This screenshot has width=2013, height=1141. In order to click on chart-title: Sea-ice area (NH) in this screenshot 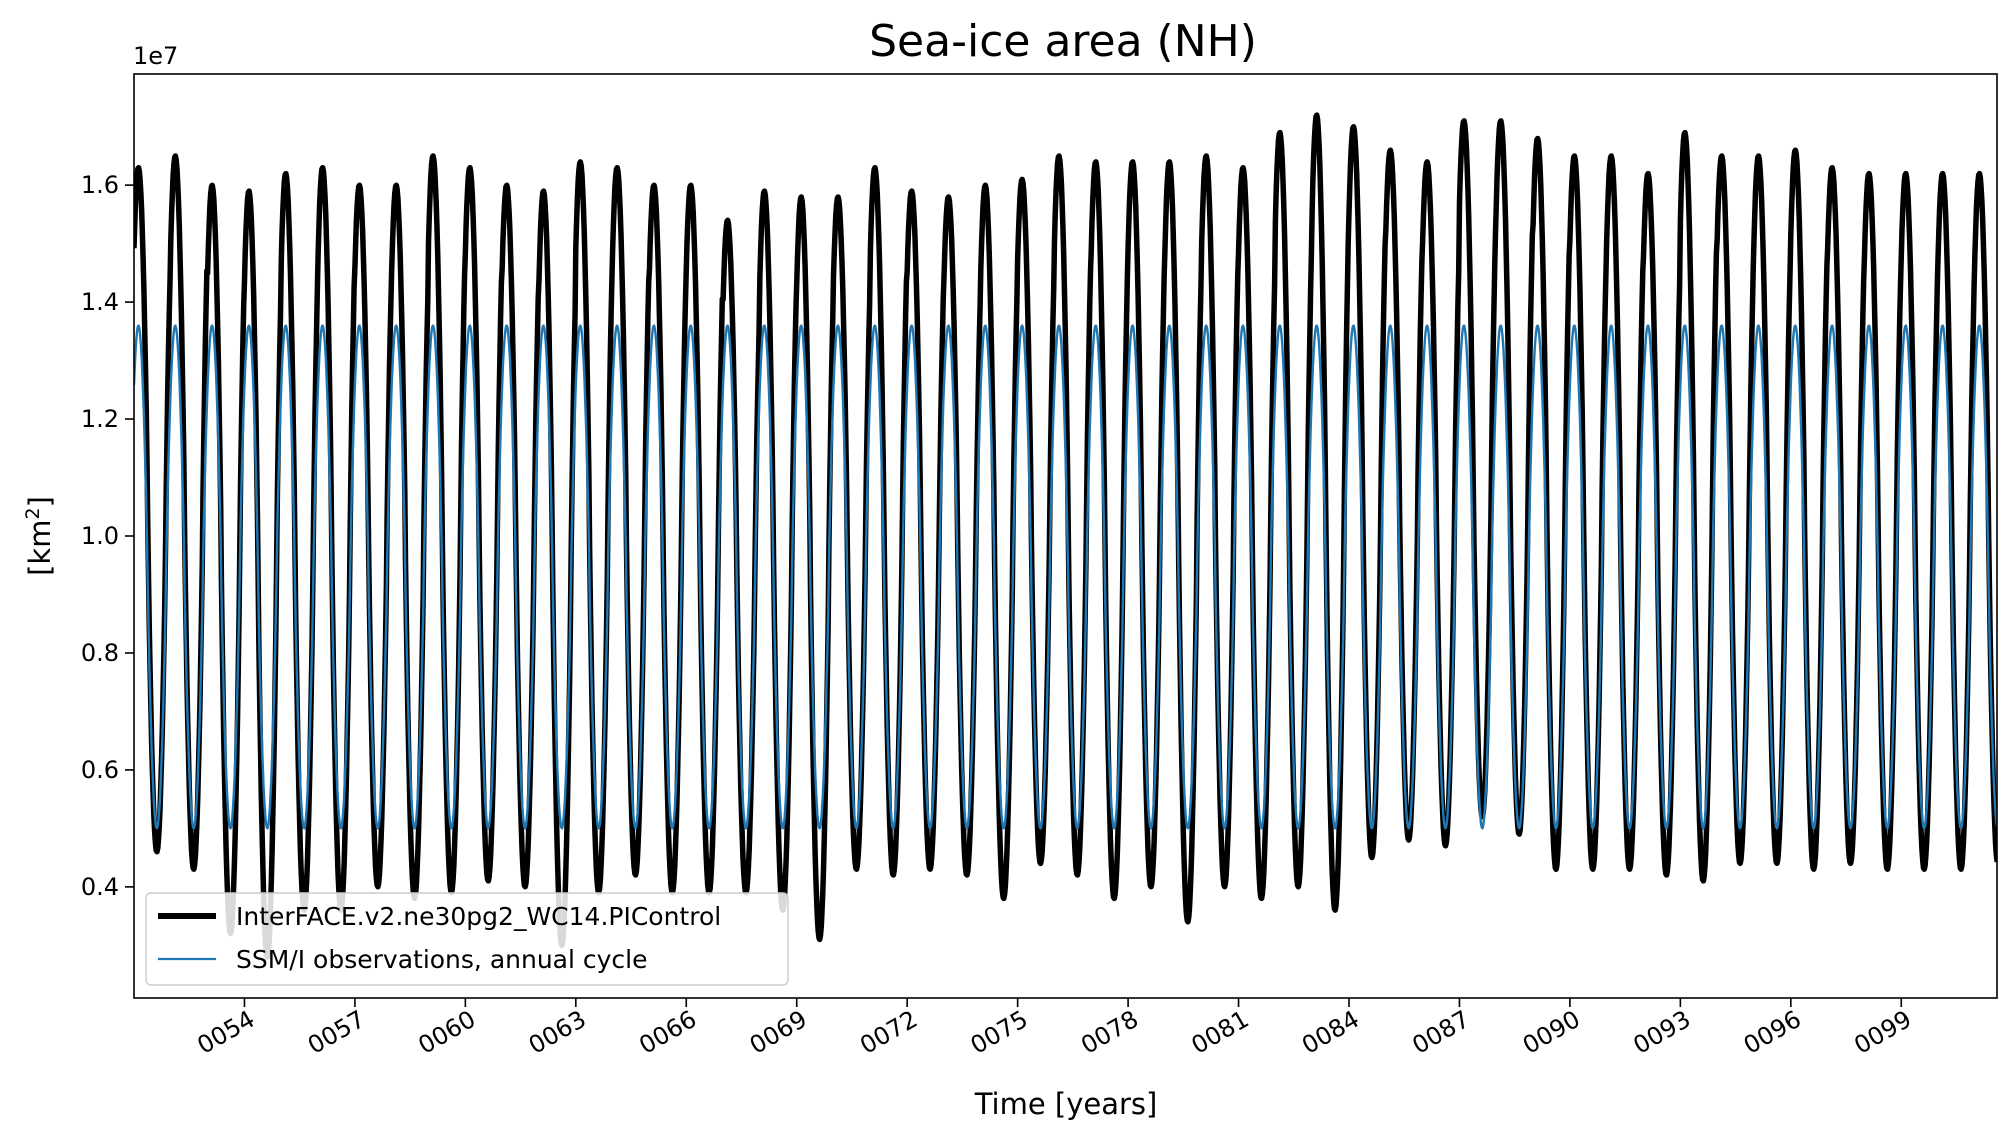, I will do `click(1063, 41)`.